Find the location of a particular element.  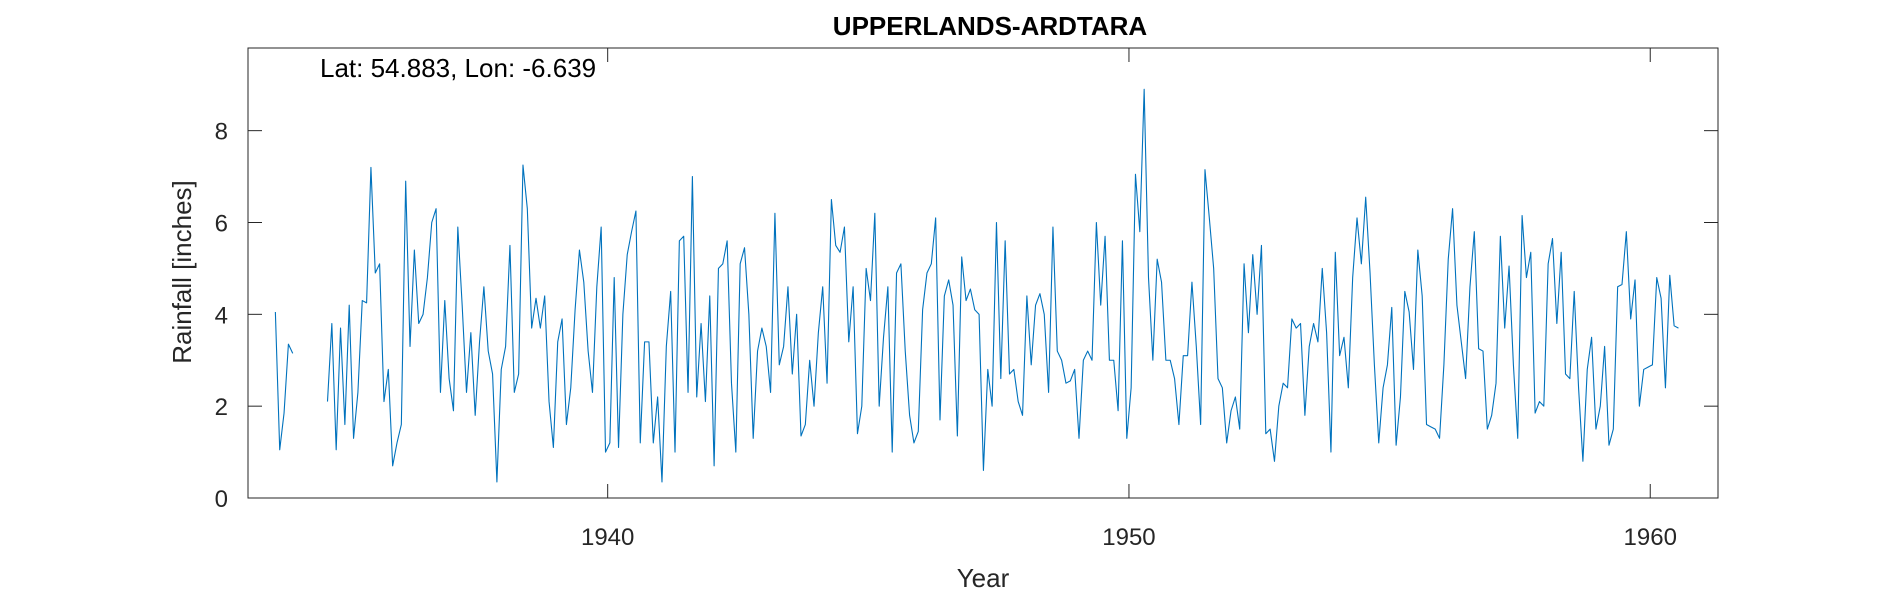

x-tick-label: 1940 is located at coordinates (607, 537).